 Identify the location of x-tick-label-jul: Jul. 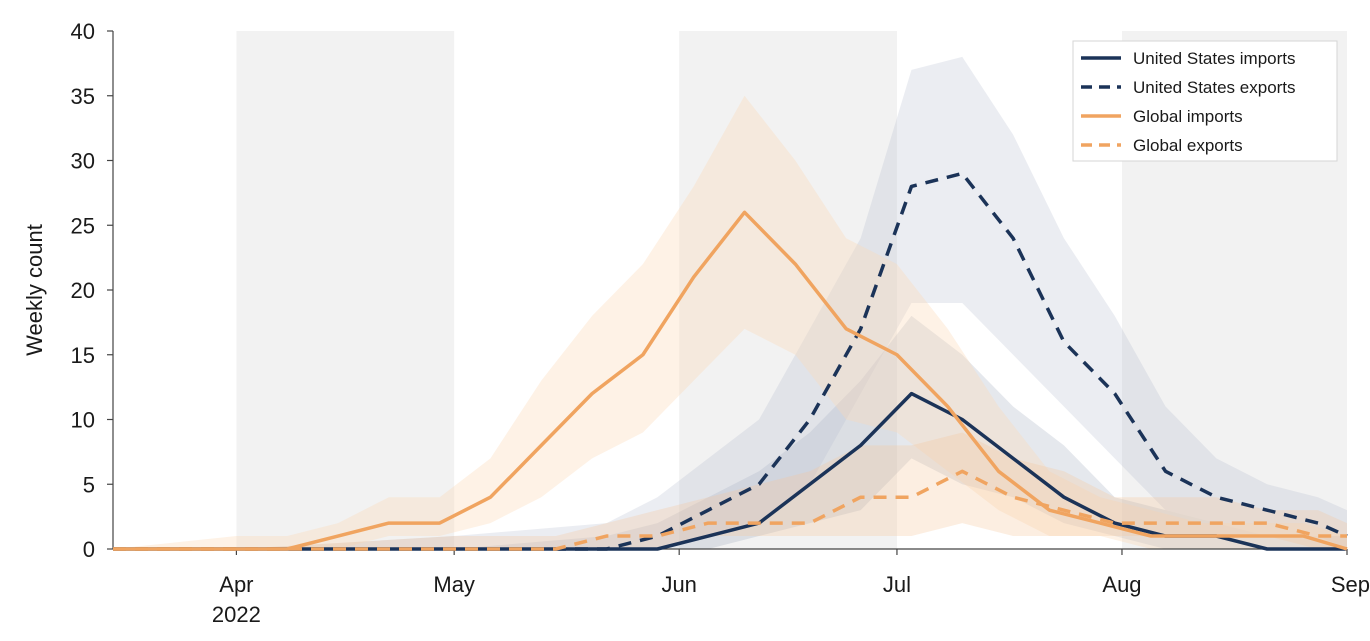
(897, 584).